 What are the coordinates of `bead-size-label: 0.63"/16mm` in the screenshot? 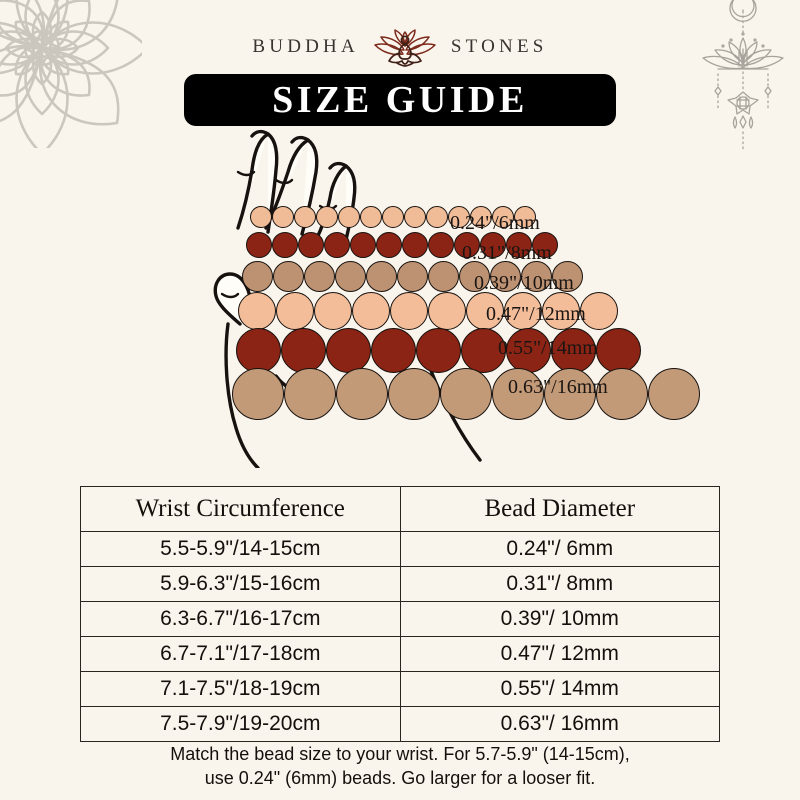 It's located at (558, 387).